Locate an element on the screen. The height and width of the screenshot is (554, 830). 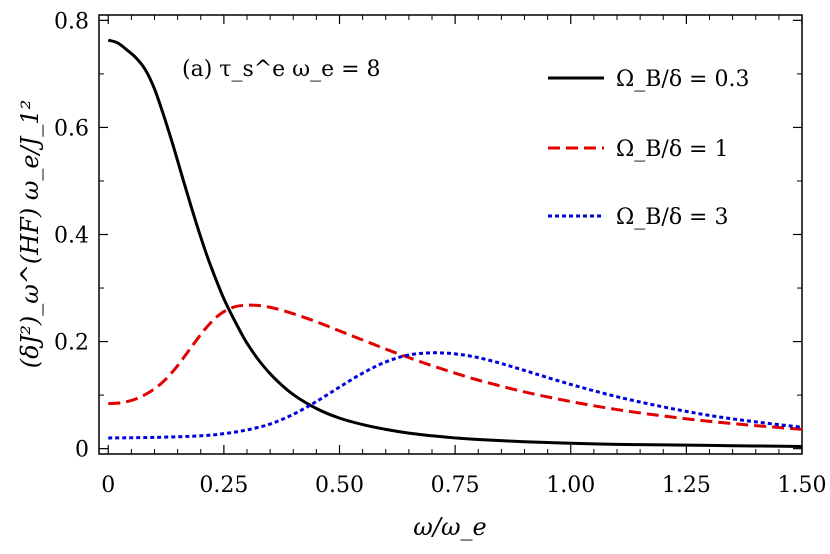
x-tick-label: 1.25 is located at coordinates (686, 485).